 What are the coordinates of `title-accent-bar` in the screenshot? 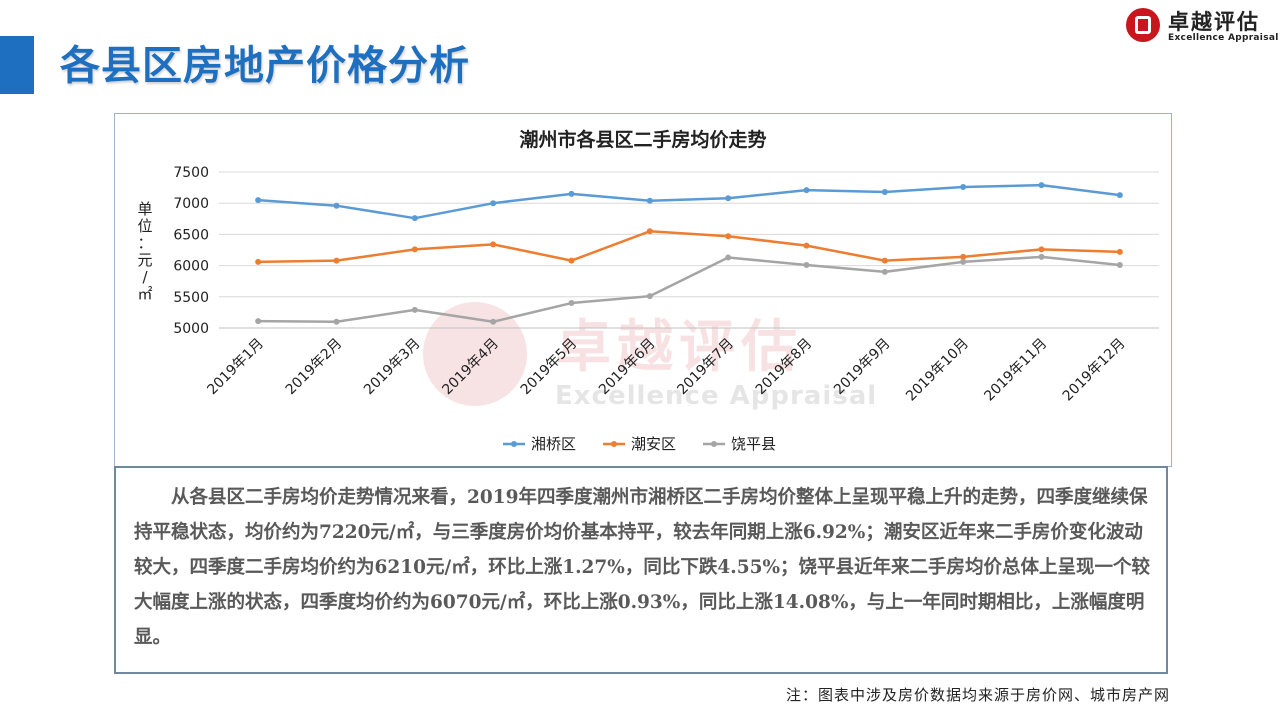 It's located at (17, 65).